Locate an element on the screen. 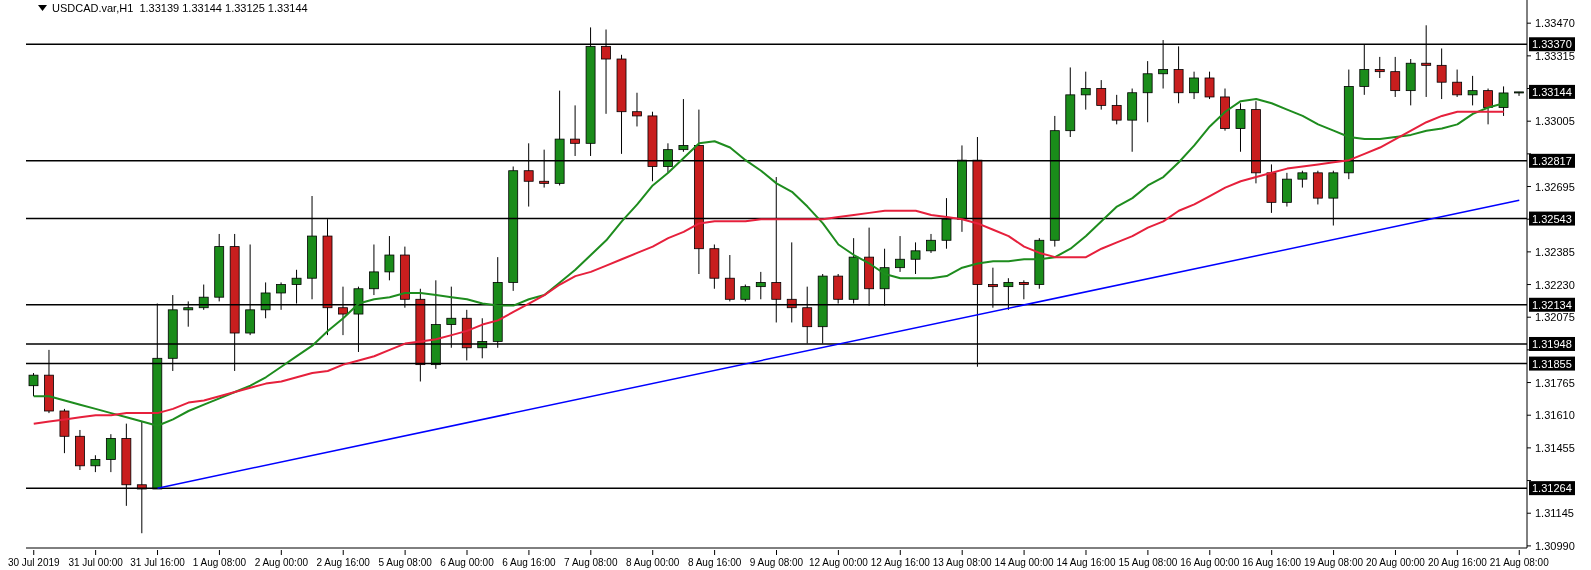 Image resolution: width=1591 pixels, height=570 pixels. ref-line-label: 1.31948 is located at coordinates (1552, 343).